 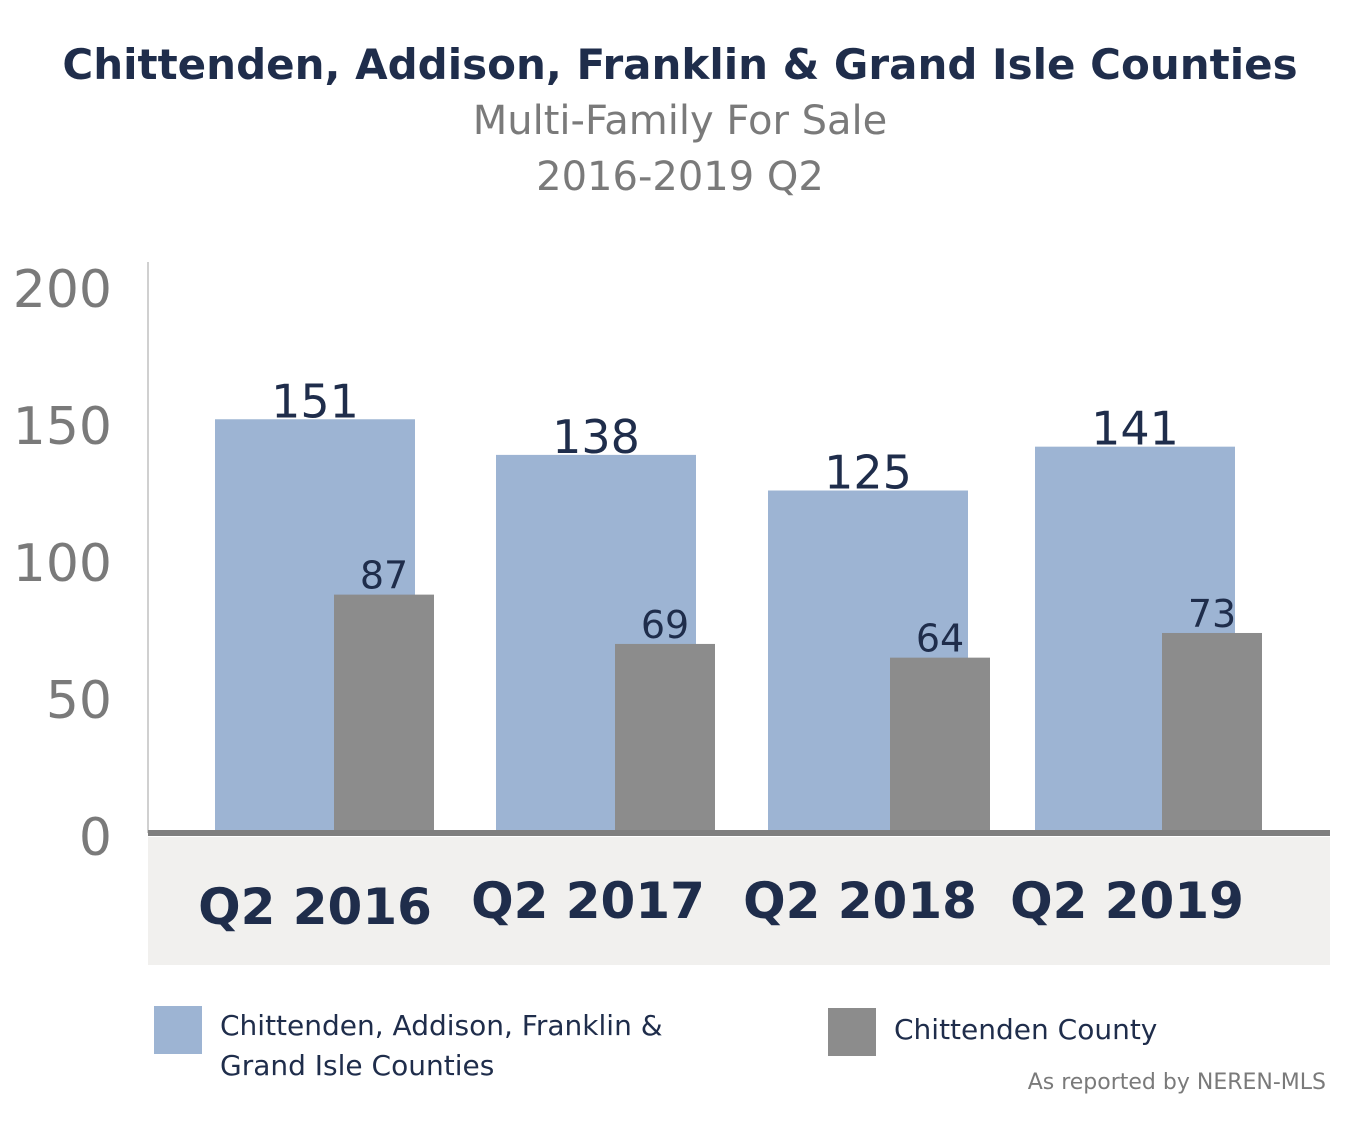 What do you see at coordinates (79, 701) in the screenshot?
I see `y-tick-label: 50` at bounding box center [79, 701].